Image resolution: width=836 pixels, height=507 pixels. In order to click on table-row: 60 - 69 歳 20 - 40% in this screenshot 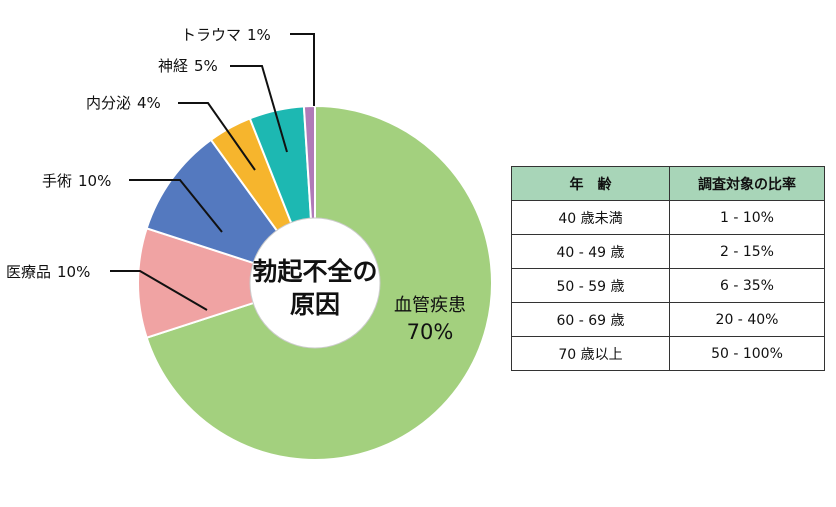, I will do `click(668, 319)`.